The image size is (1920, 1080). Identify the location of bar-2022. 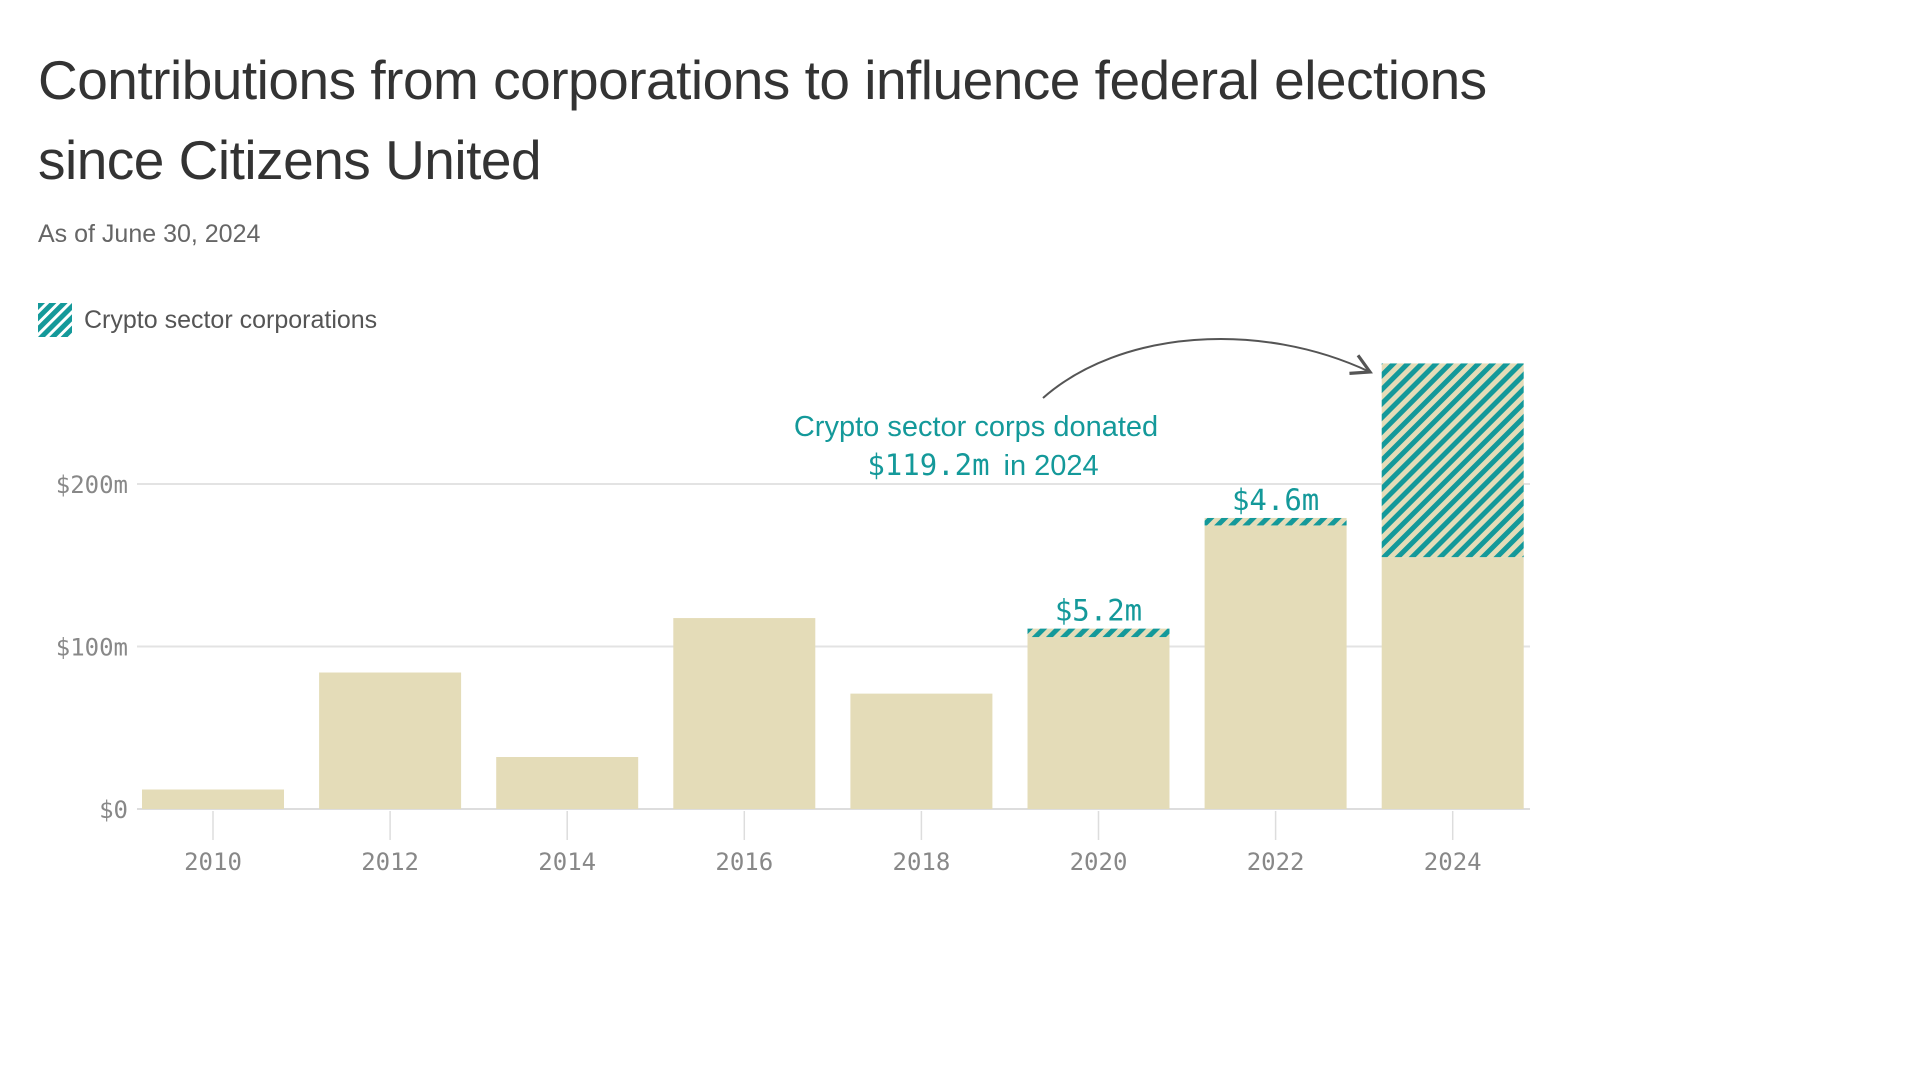
(1275, 667).